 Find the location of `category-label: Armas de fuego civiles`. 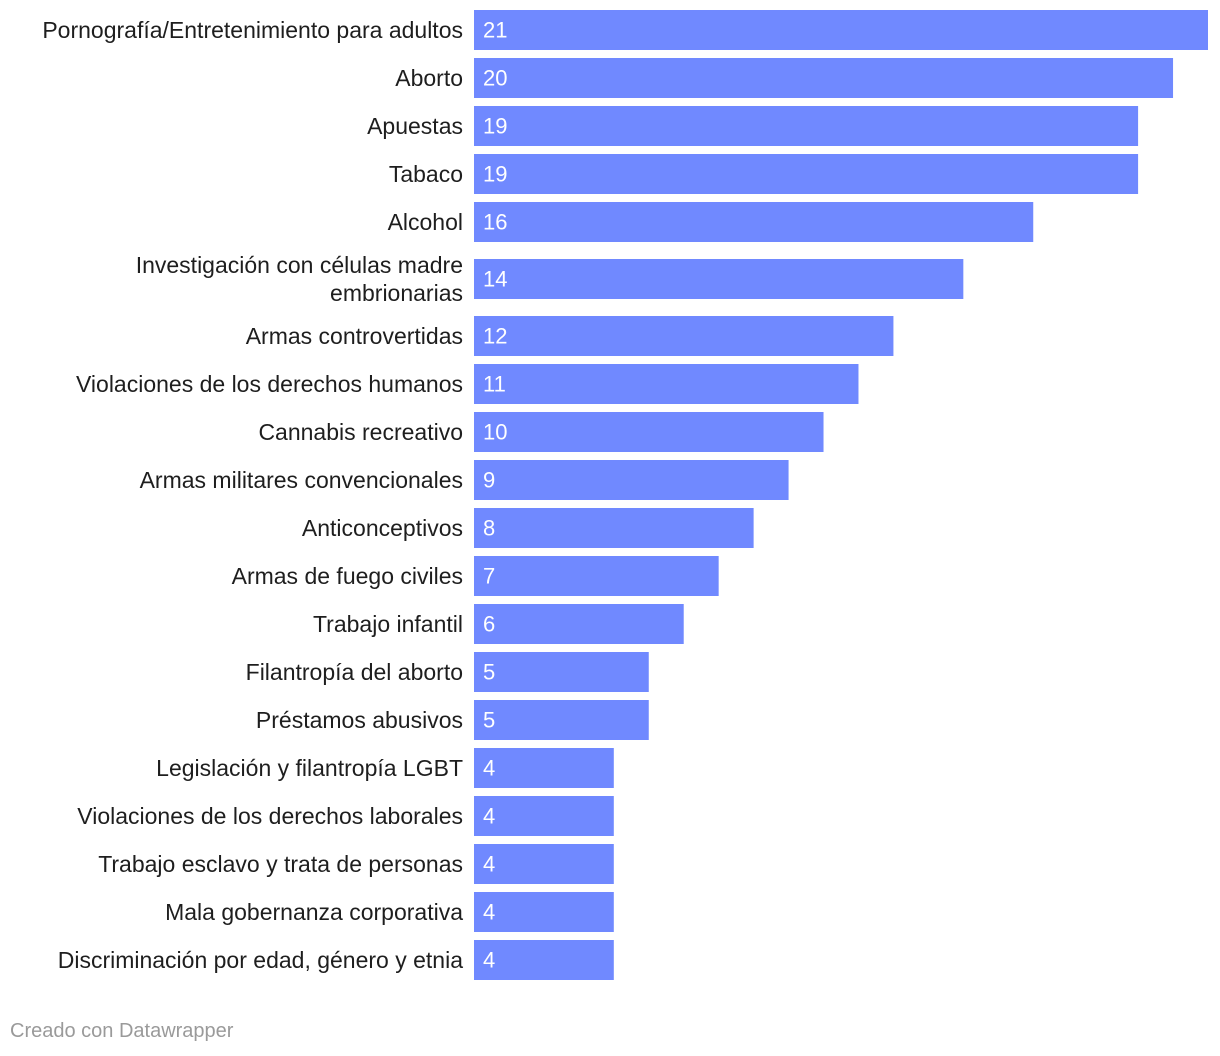

category-label: Armas de fuego civiles is located at coordinates (347, 576).